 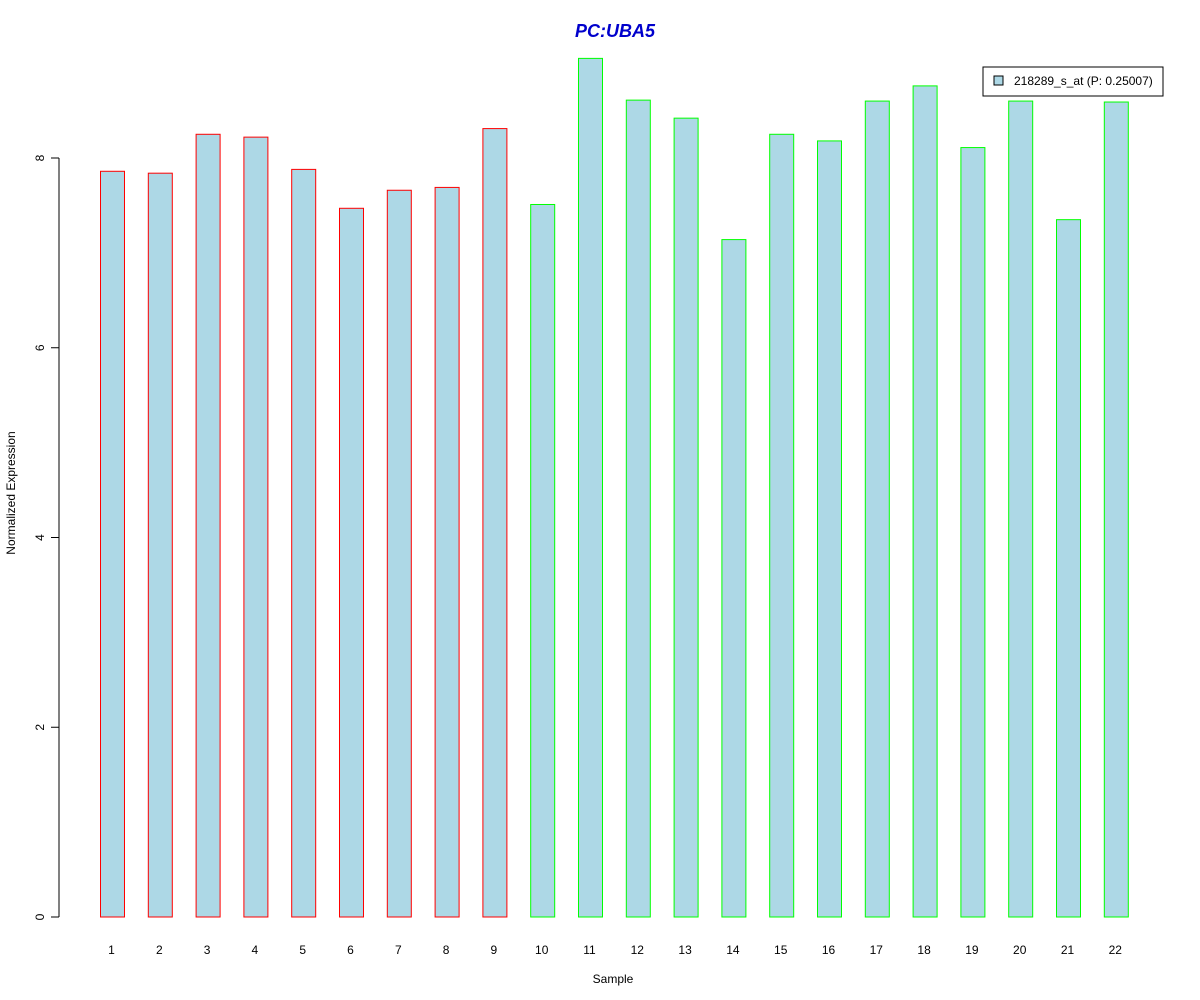 I want to click on x-tick-label: 2, so click(x=159, y=950).